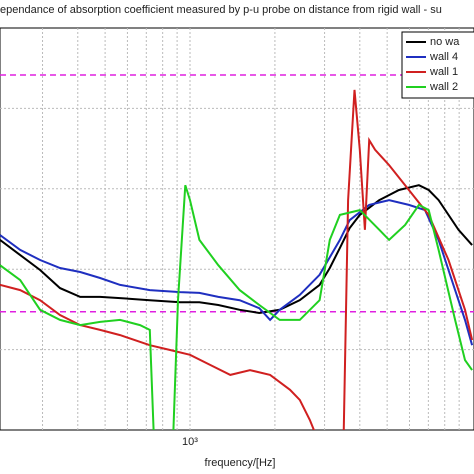  What do you see at coordinates (240, 463) in the screenshot?
I see `x-axis-label: frequency/[Hz]` at bounding box center [240, 463].